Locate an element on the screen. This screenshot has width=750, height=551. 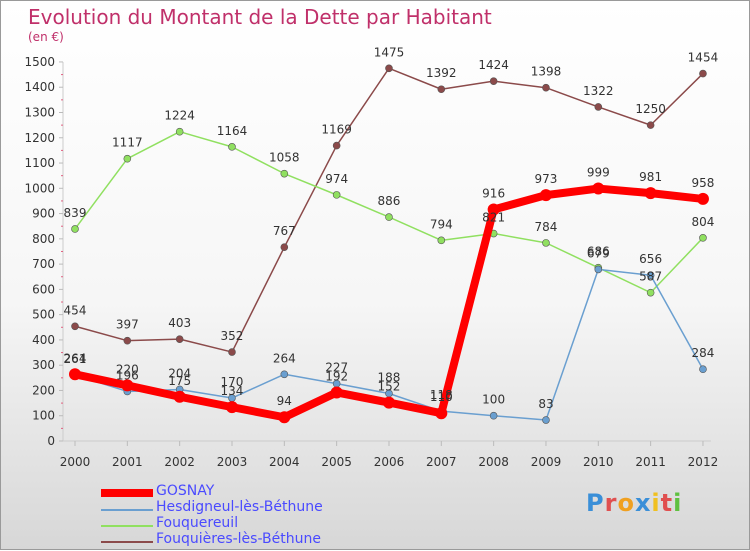
data-label: 686 is located at coordinates (598, 252).